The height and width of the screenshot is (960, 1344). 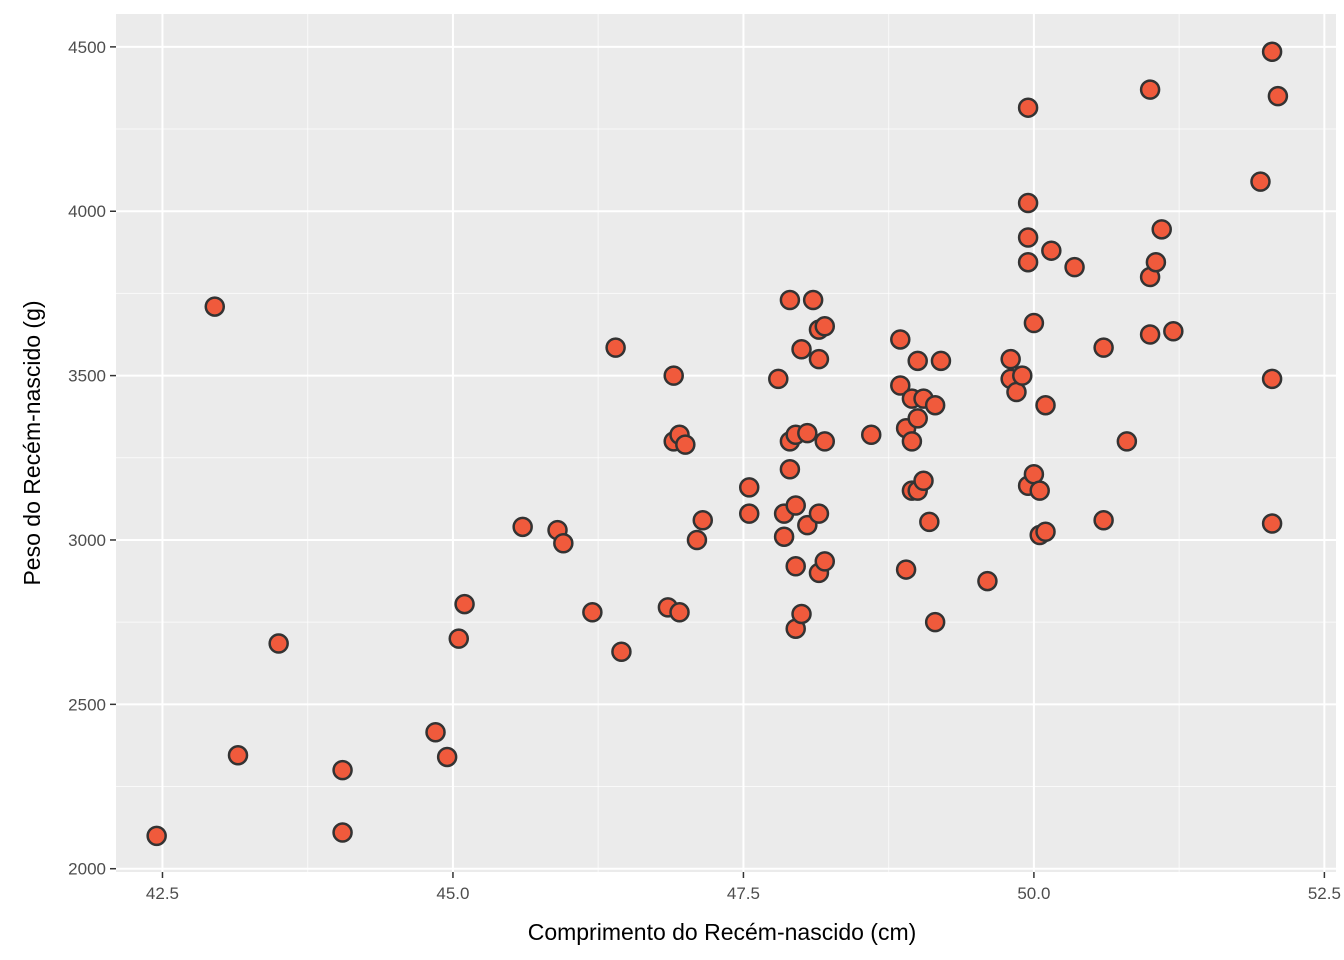 What do you see at coordinates (722, 932) in the screenshot?
I see `x-axis-title: Comprimento do Recém-nascido (cm)` at bounding box center [722, 932].